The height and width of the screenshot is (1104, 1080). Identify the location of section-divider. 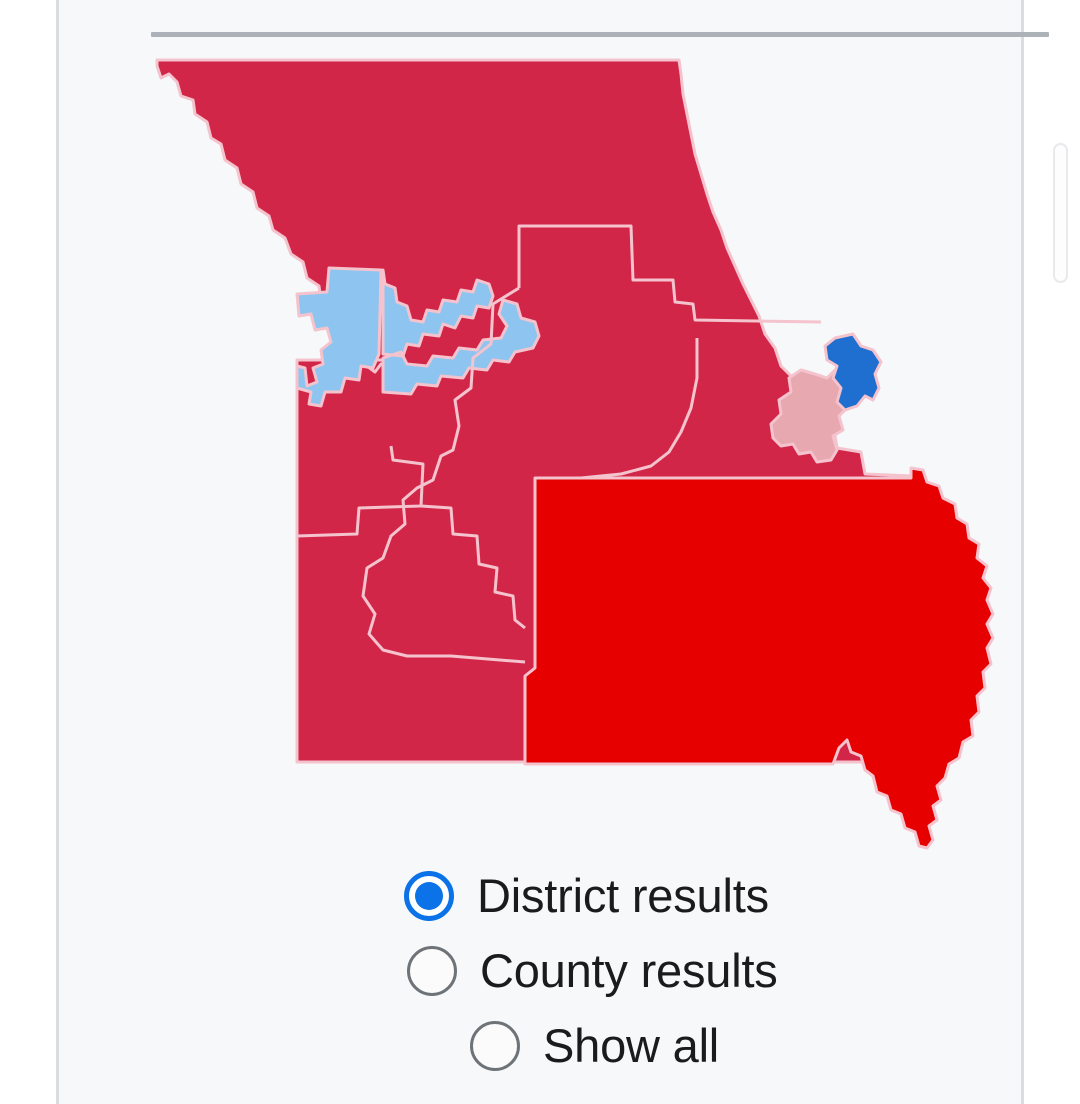
(600, 34).